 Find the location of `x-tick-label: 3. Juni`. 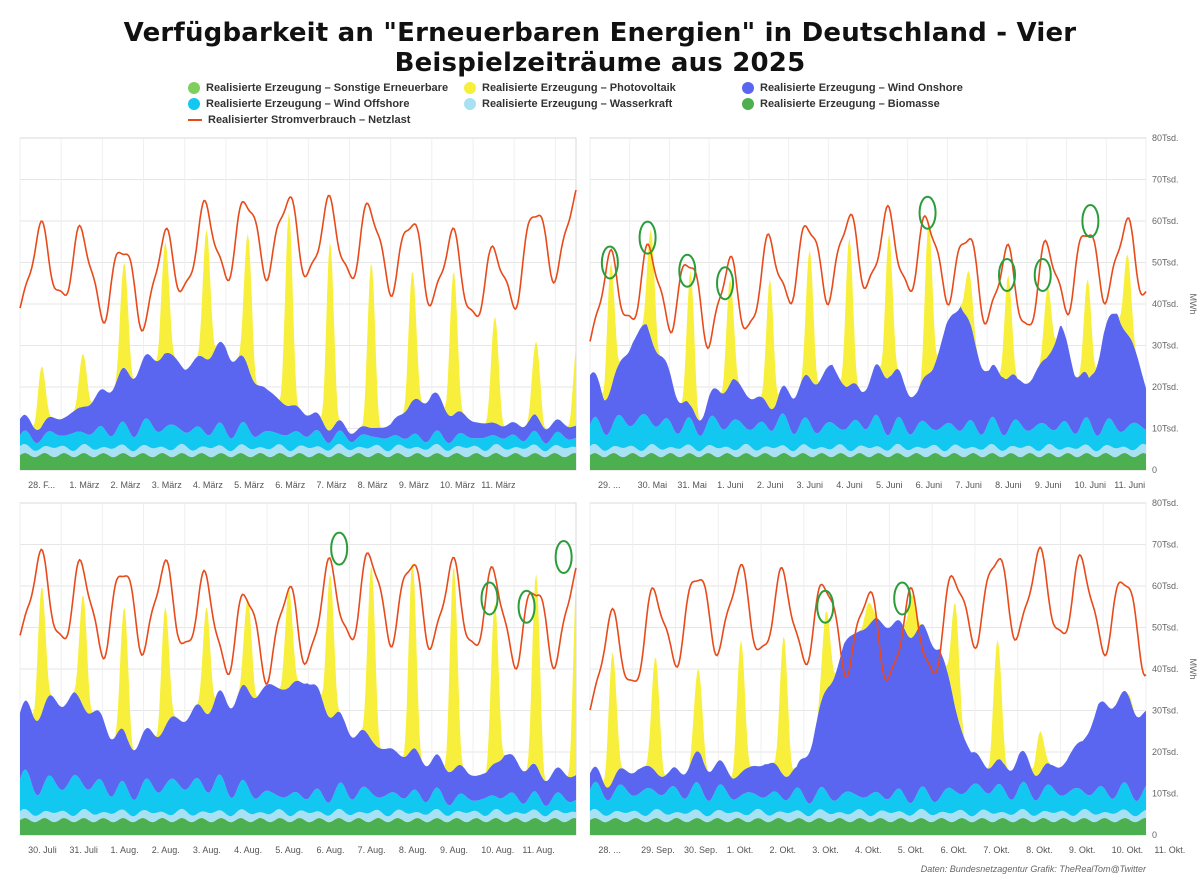

x-tick-label: 3. Juni is located at coordinates (810, 485).